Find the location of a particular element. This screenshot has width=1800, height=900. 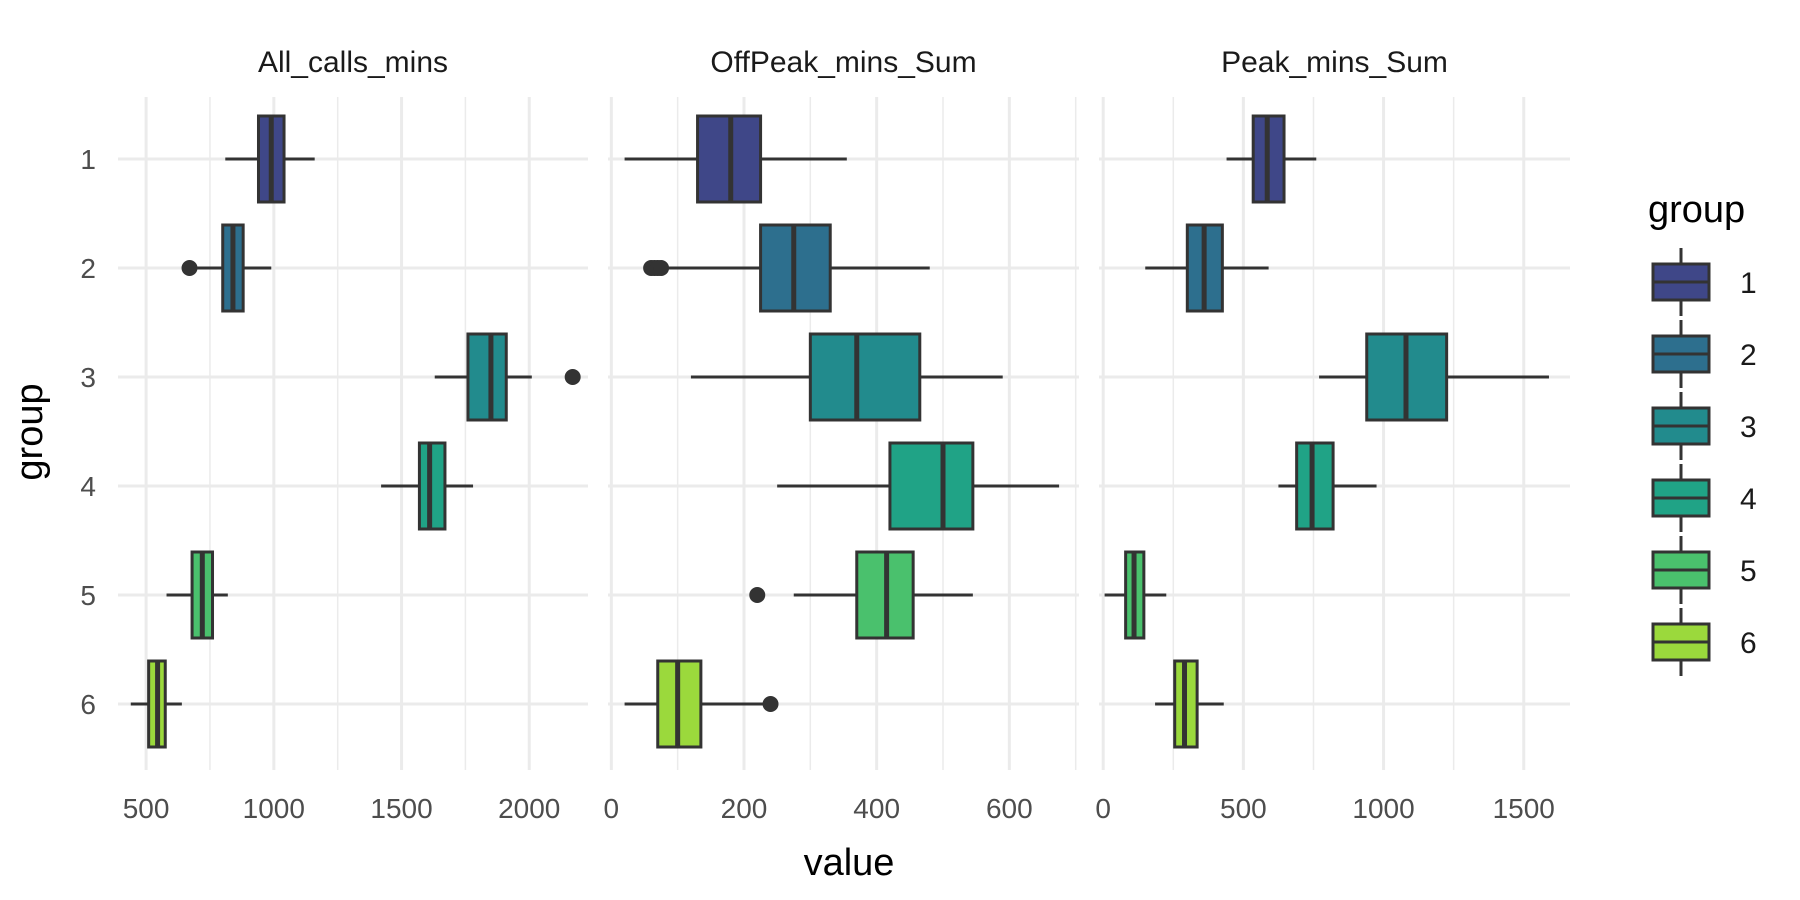

y-tick-label: 4 is located at coordinates (88, 486).